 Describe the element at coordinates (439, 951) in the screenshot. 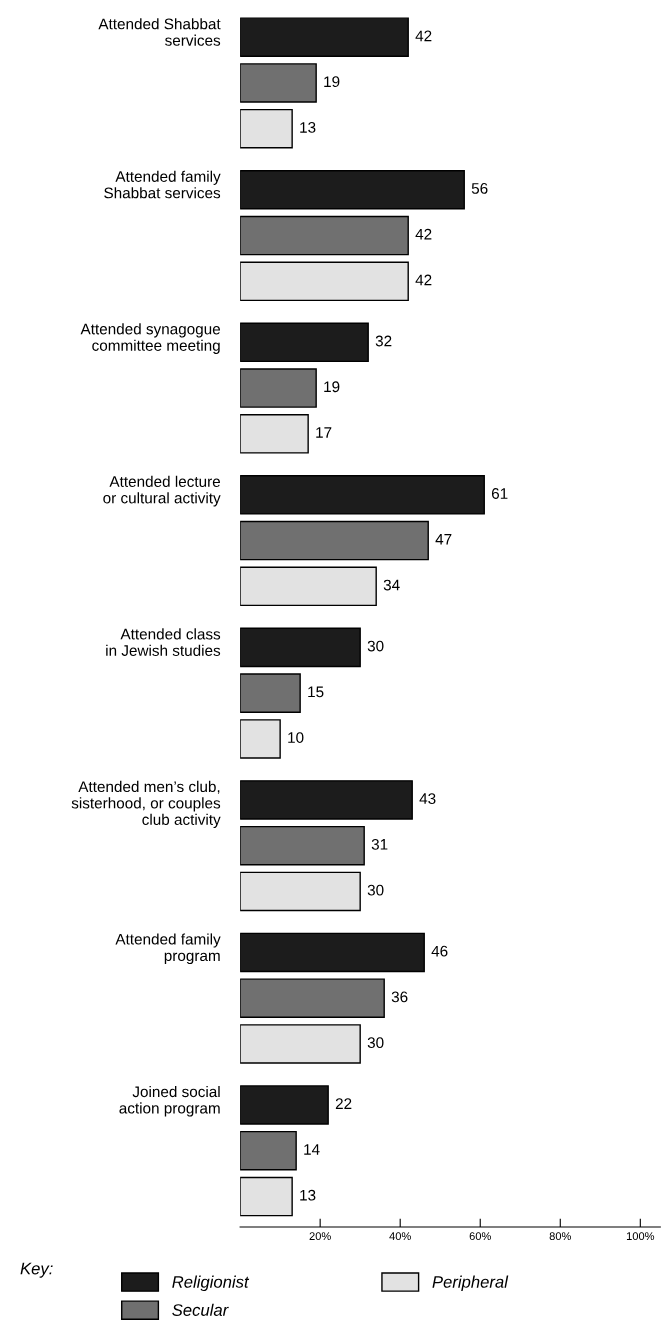

I see `data-label: 46` at that location.